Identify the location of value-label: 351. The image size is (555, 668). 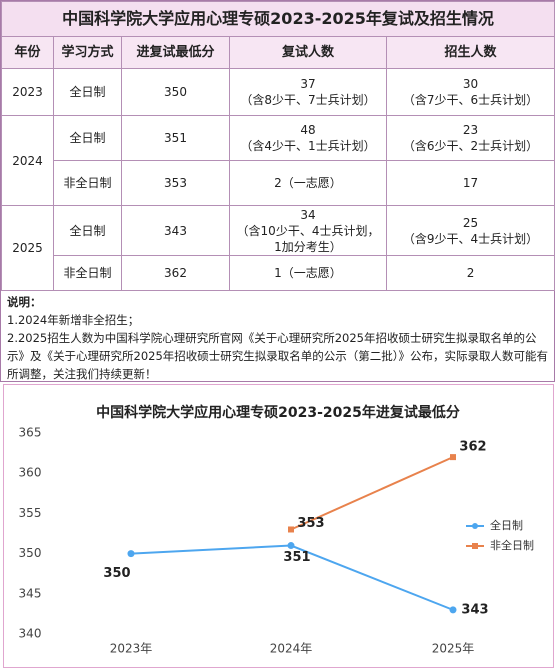
(296, 557).